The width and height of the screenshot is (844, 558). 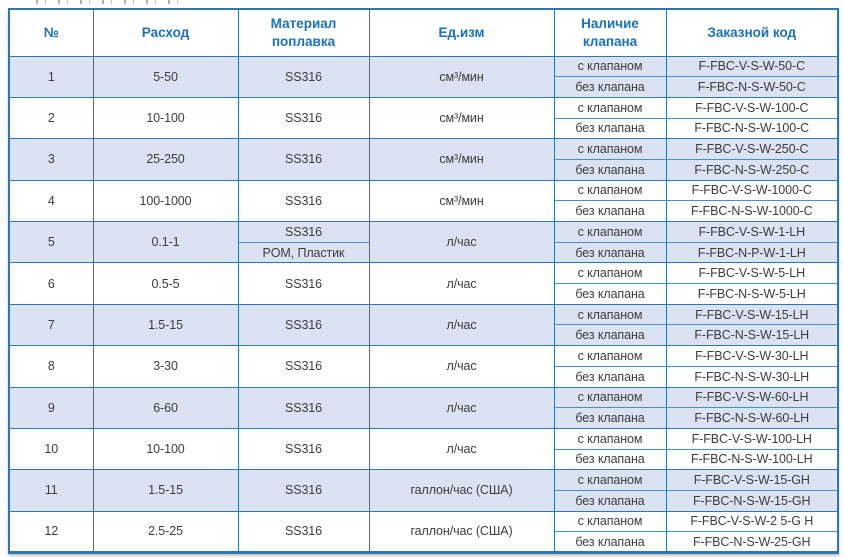 I want to click on order-code-cell: F-FBC-N-S-W-5-LH, so click(x=752, y=294).